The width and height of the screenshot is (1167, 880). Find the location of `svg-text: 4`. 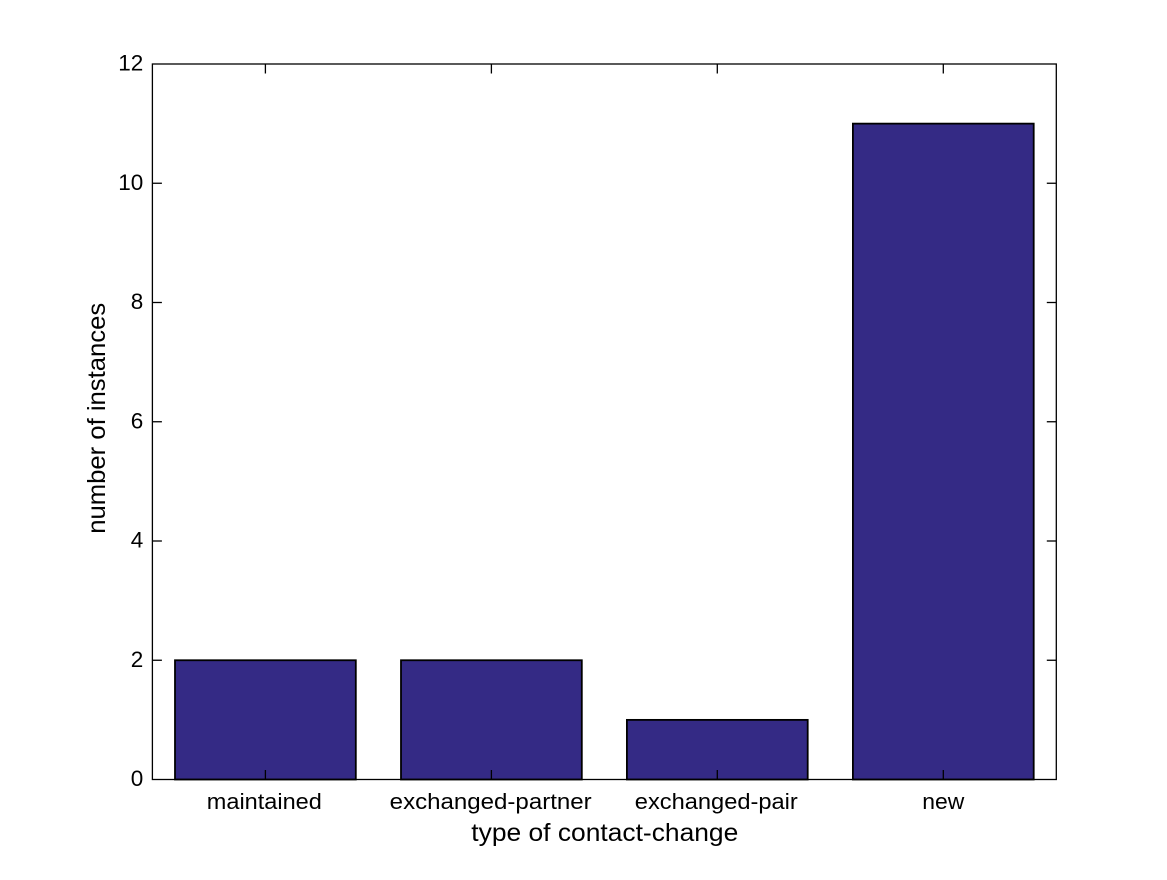

svg-text: 4 is located at coordinates (137, 540).